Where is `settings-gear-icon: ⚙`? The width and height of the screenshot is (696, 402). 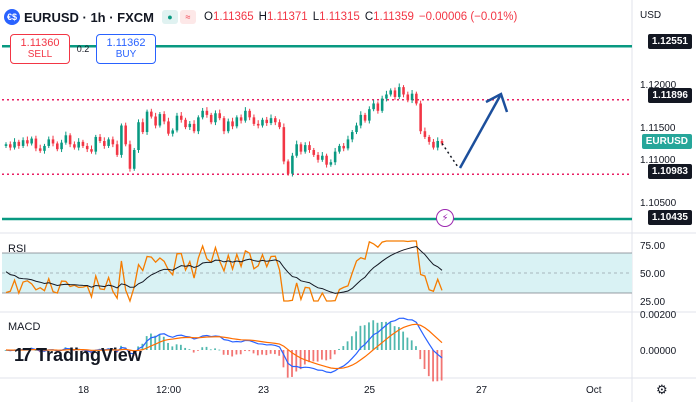
settings-gear-icon: ⚙ is located at coordinates (662, 389).